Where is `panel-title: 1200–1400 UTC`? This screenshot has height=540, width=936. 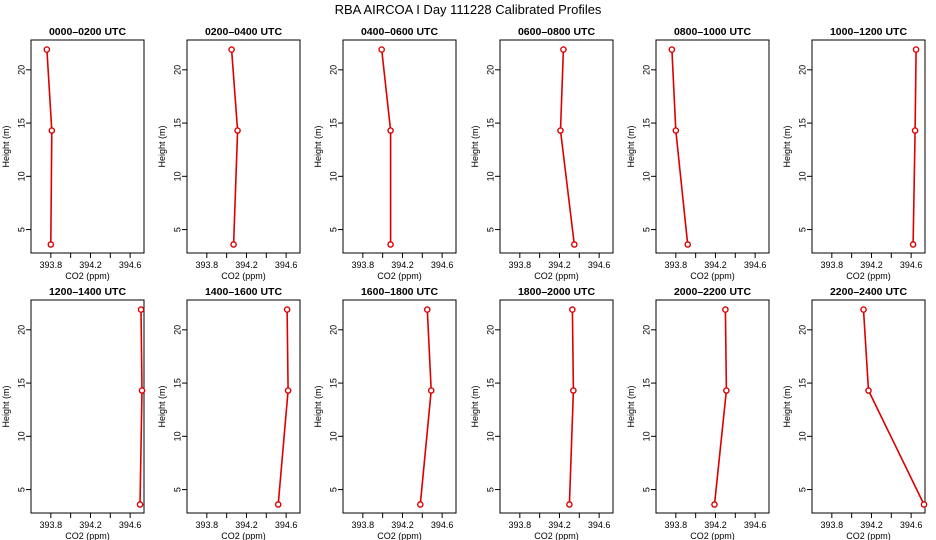
panel-title: 1200–1400 UTC is located at coordinates (87, 292).